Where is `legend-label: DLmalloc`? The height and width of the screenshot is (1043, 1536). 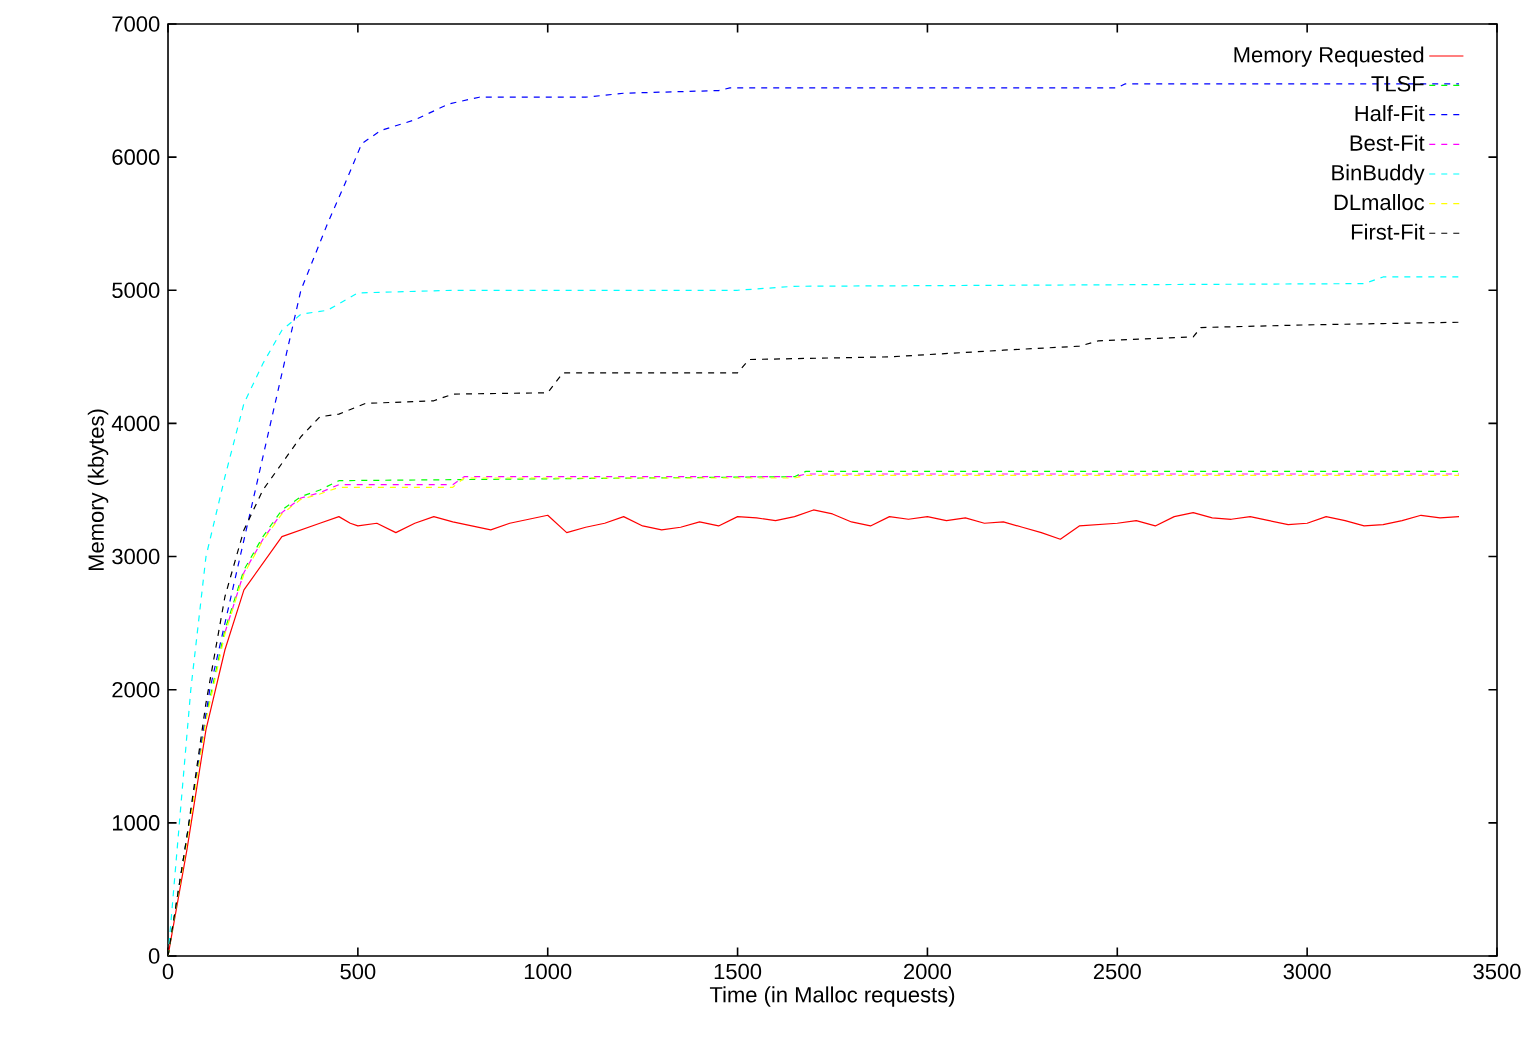
legend-label: DLmalloc is located at coordinates (1379, 202).